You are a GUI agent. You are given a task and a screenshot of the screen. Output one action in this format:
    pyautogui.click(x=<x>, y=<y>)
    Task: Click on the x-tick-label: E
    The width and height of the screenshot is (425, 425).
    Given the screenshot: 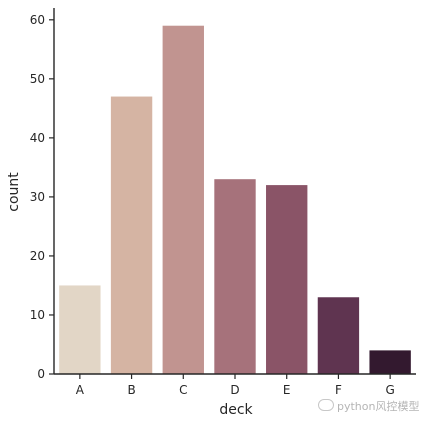 What is the action you would take?
    pyautogui.click(x=287, y=390)
    